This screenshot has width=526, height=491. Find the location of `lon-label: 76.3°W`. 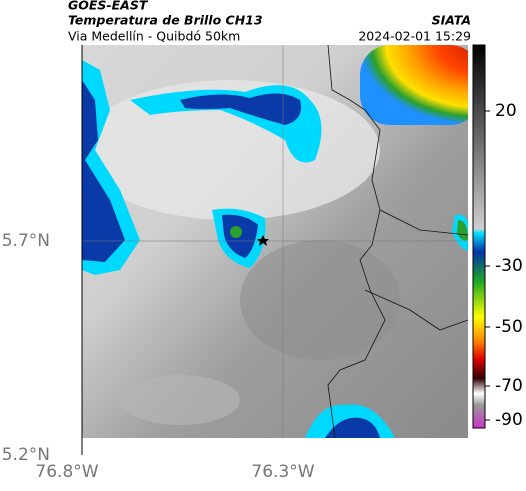

lon-label: 76.3°W is located at coordinates (282, 472).